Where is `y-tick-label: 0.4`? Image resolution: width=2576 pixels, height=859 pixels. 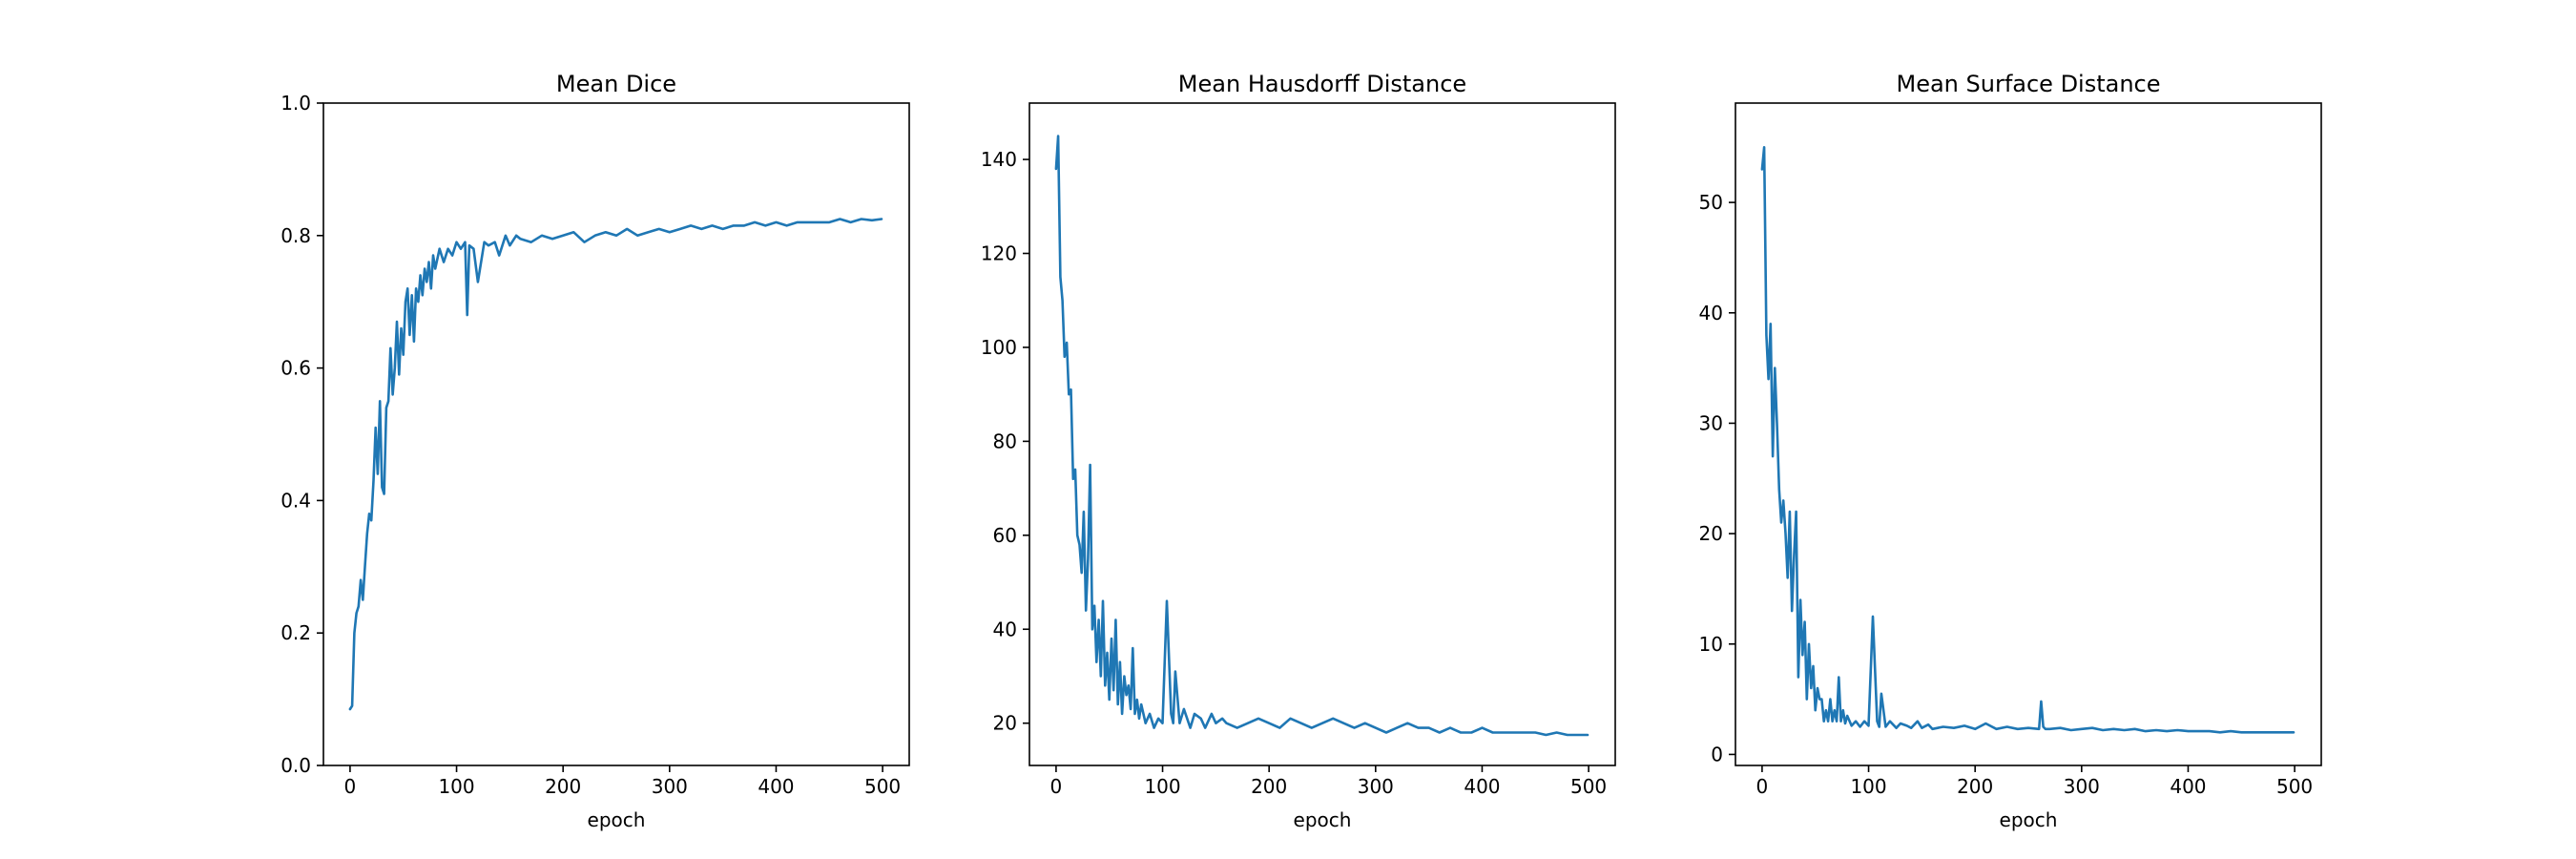
y-tick-label: 0.4 is located at coordinates (295, 500).